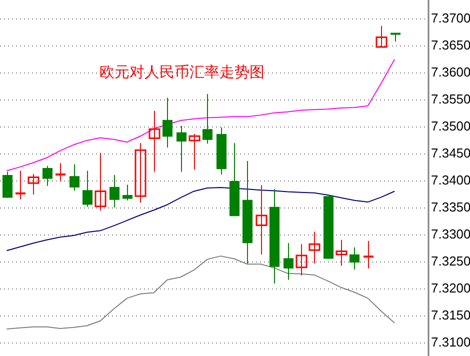 Image resolution: width=470 pixels, height=356 pixels. What do you see at coordinates (450, 126) in the screenshot?
I see `y-tick-label: 7.3500` at bounding box center [450, 126].